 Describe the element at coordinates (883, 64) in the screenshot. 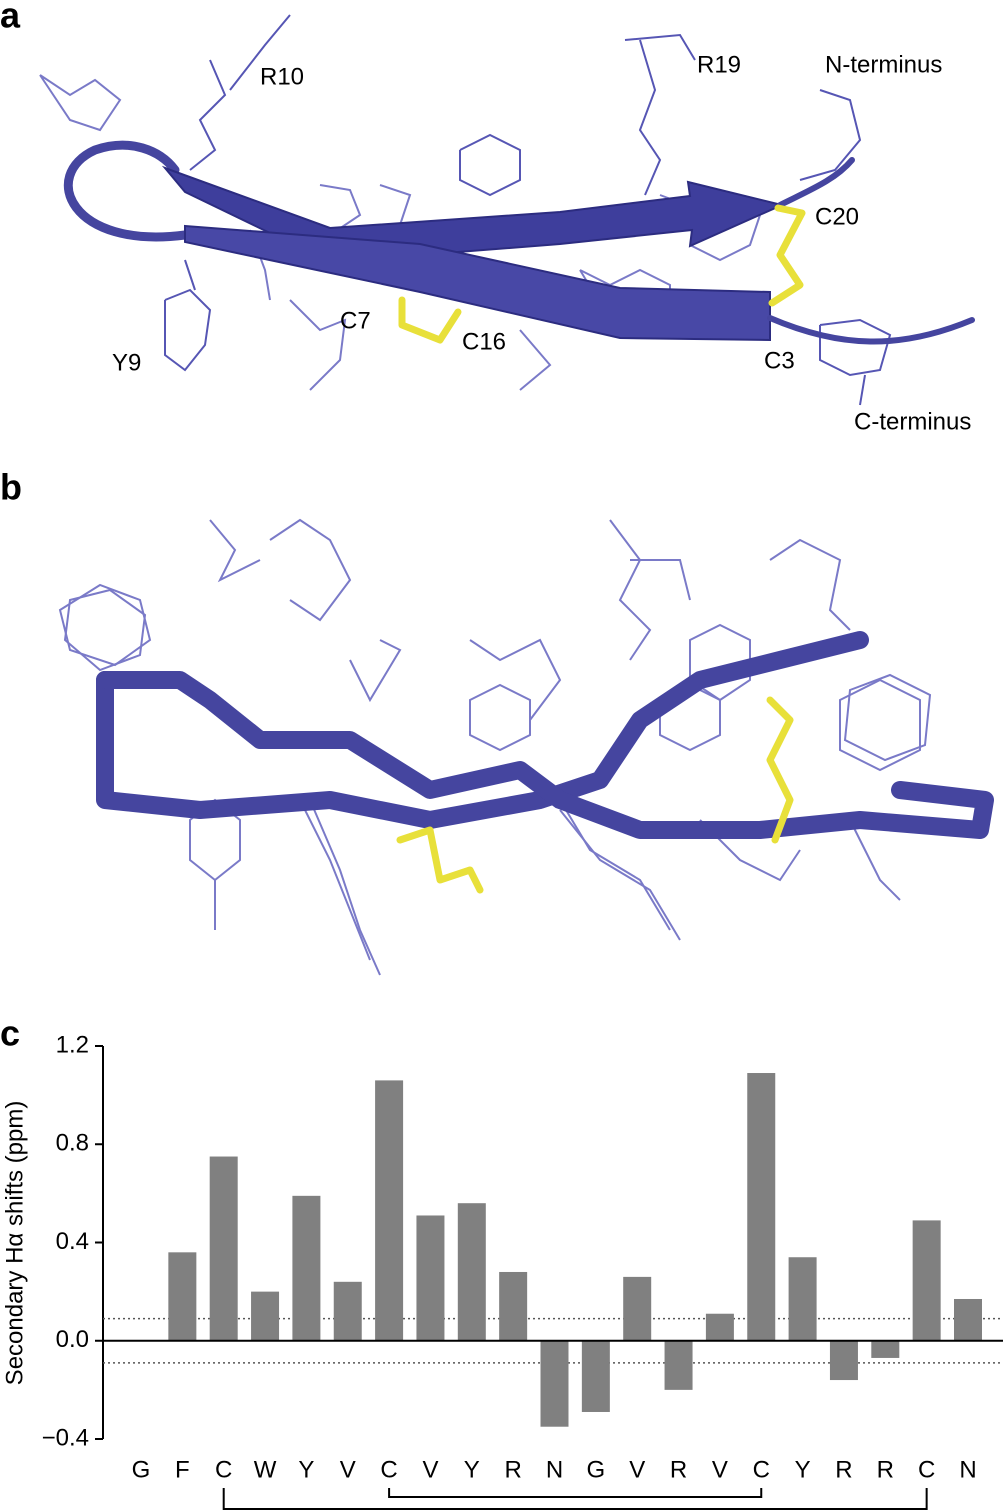

I see `residue-label: N-terminus` at that location.